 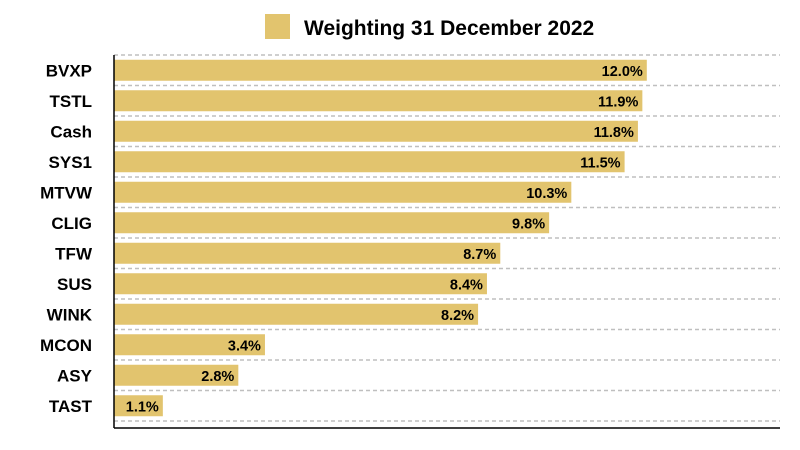 I want to click on category-tick-label: SUS, so click(x=74, y=284).